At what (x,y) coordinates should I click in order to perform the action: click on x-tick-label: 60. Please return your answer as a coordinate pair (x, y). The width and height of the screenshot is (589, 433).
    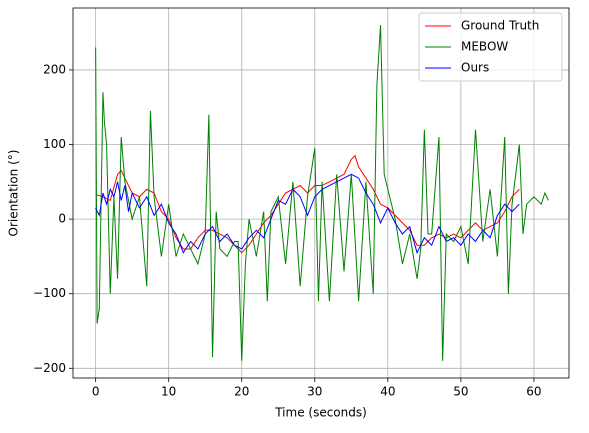
    Looking at the image, I should click on (533, 392).